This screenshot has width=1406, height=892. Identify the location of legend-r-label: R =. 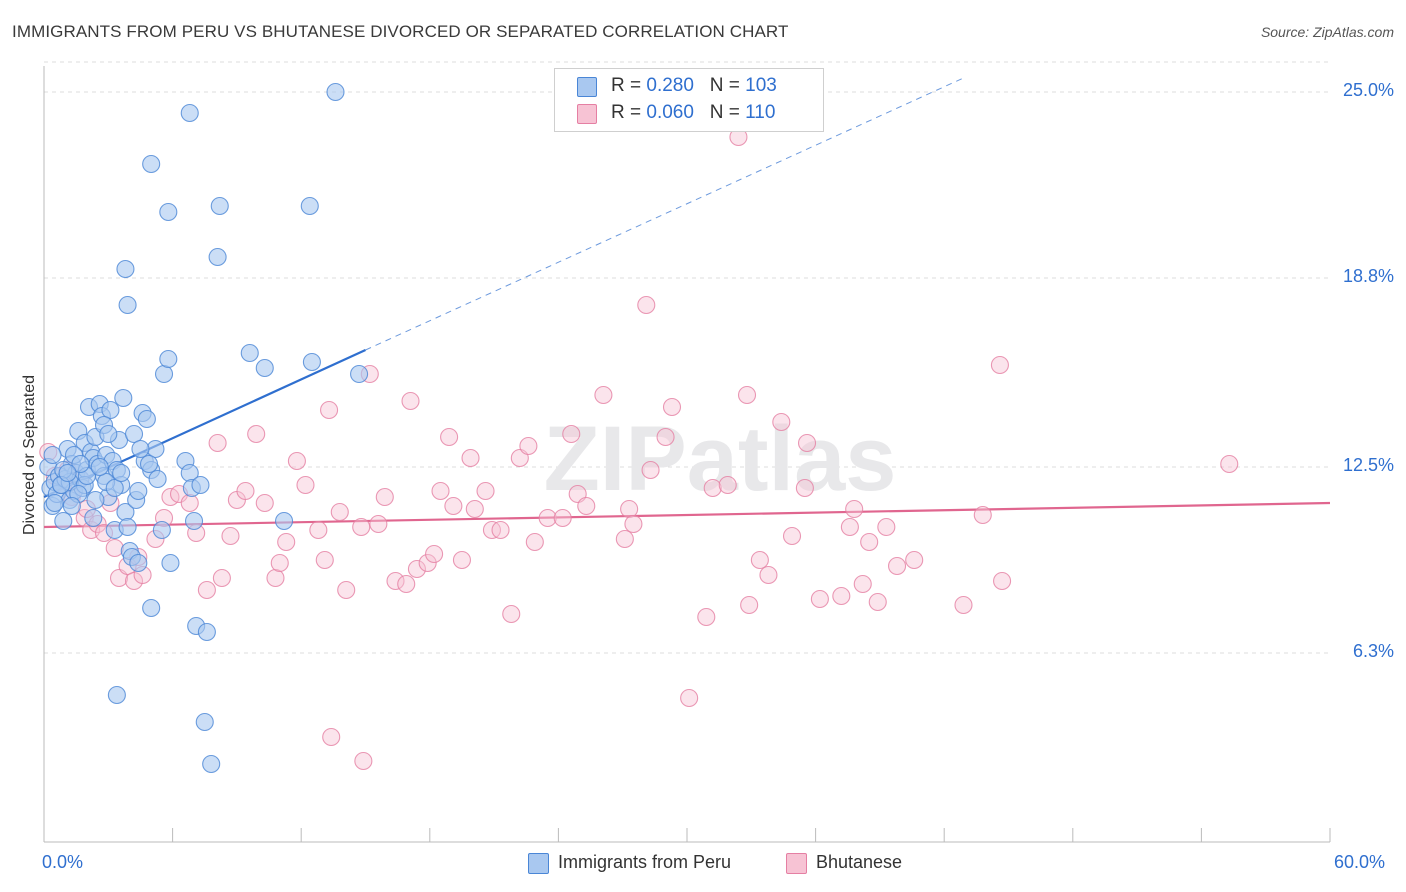
(629, 112).